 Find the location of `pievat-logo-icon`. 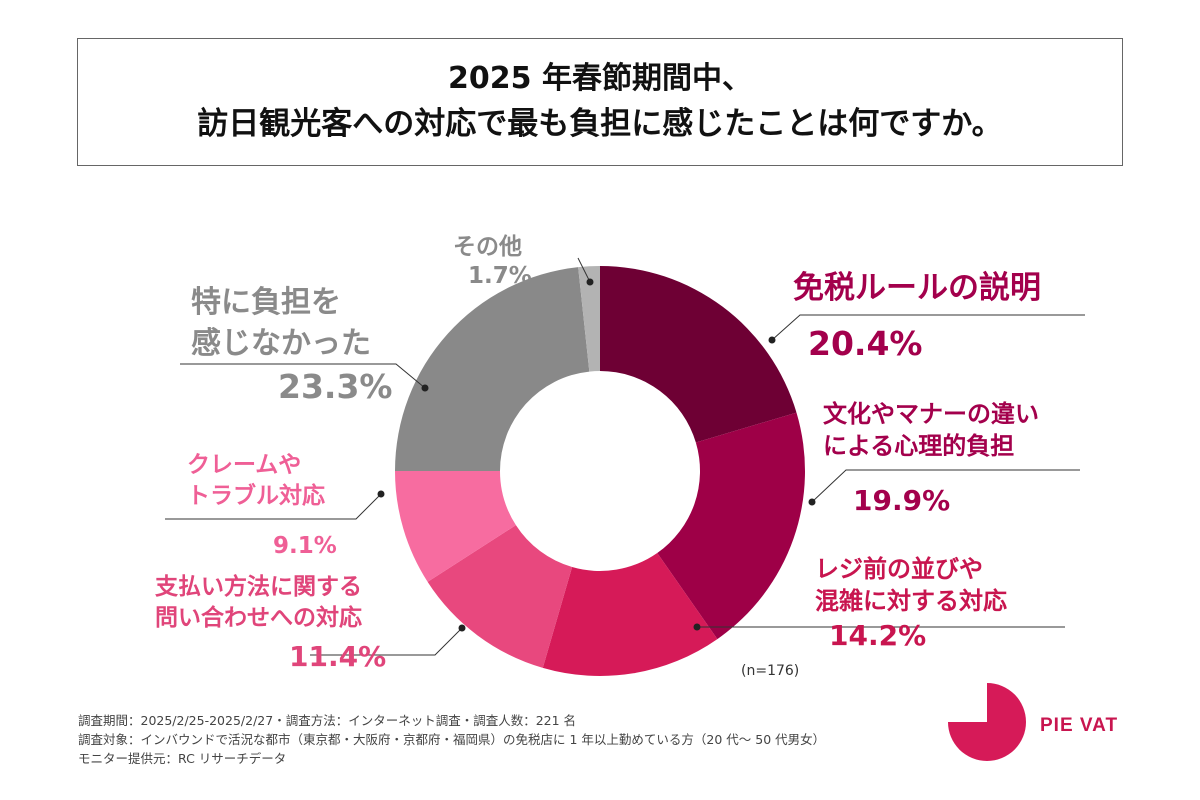

pievat-logo-icon is located at coordinates (987, 722).